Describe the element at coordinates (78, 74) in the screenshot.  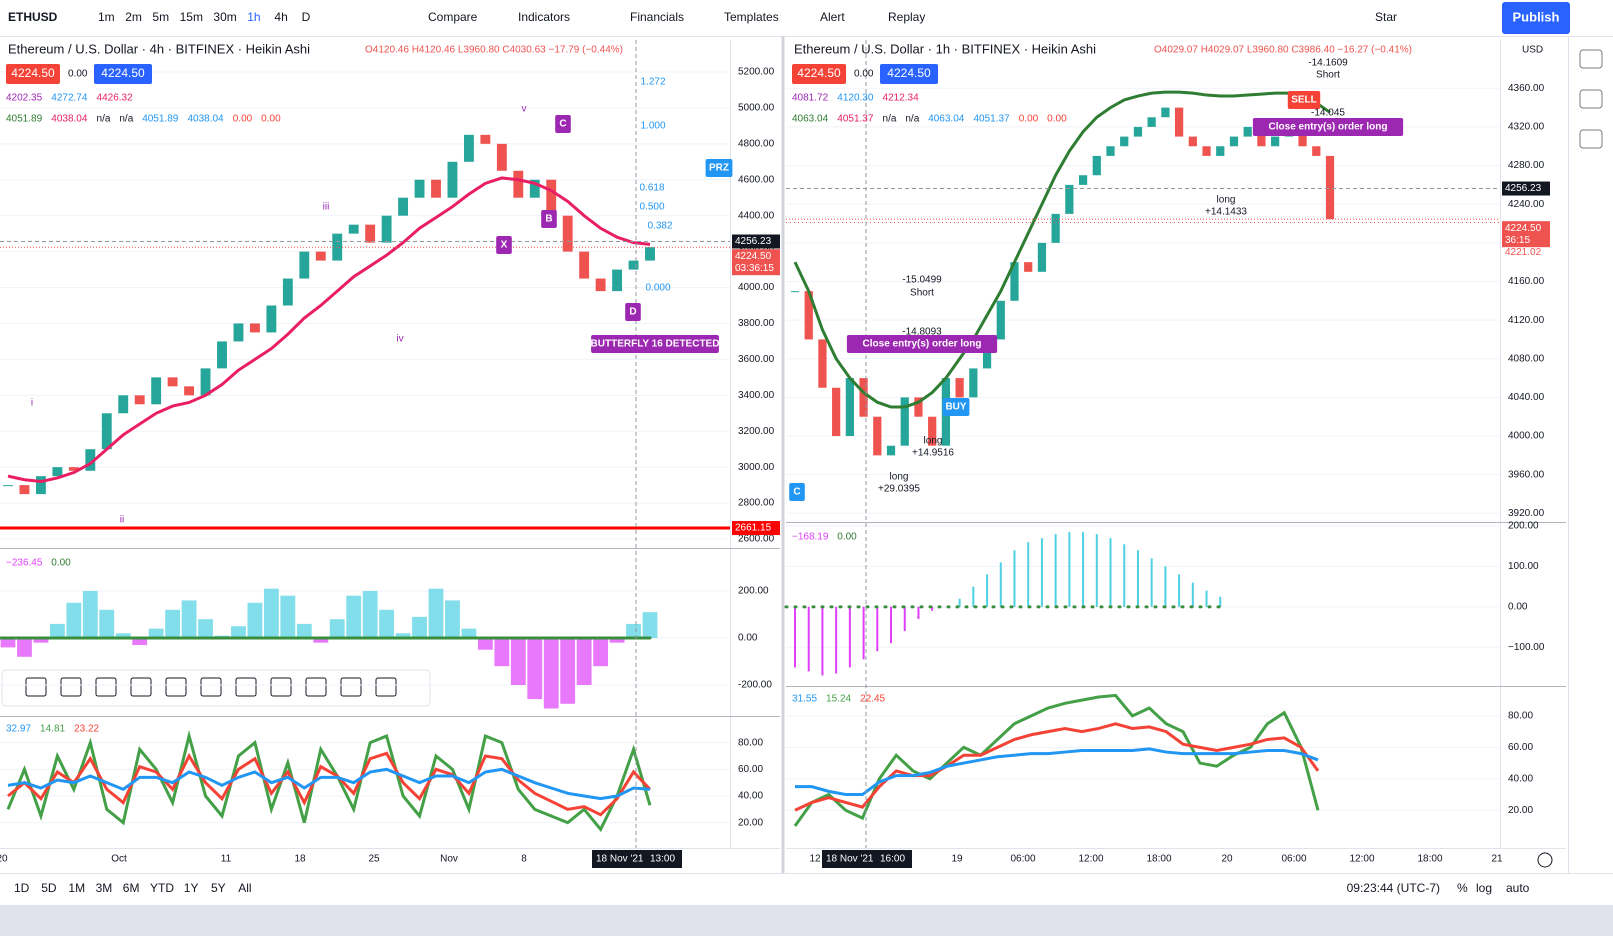
I see `spread: 0.00` at that location.